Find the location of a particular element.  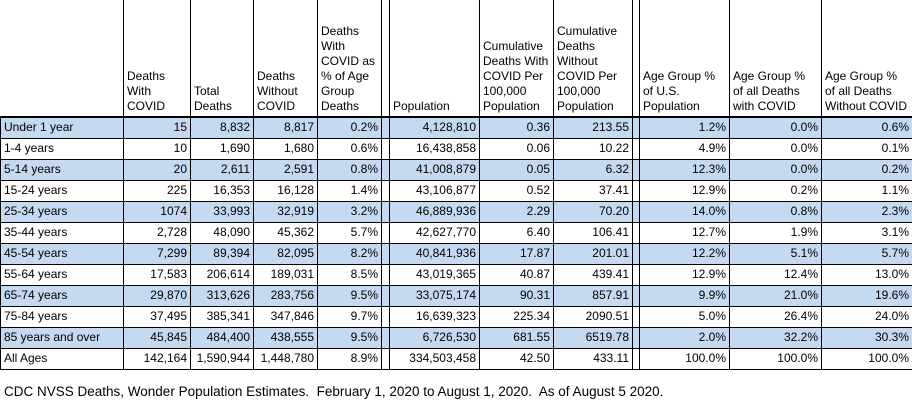

cell-population: 42,627,770 is located at coordinates (434, 232).